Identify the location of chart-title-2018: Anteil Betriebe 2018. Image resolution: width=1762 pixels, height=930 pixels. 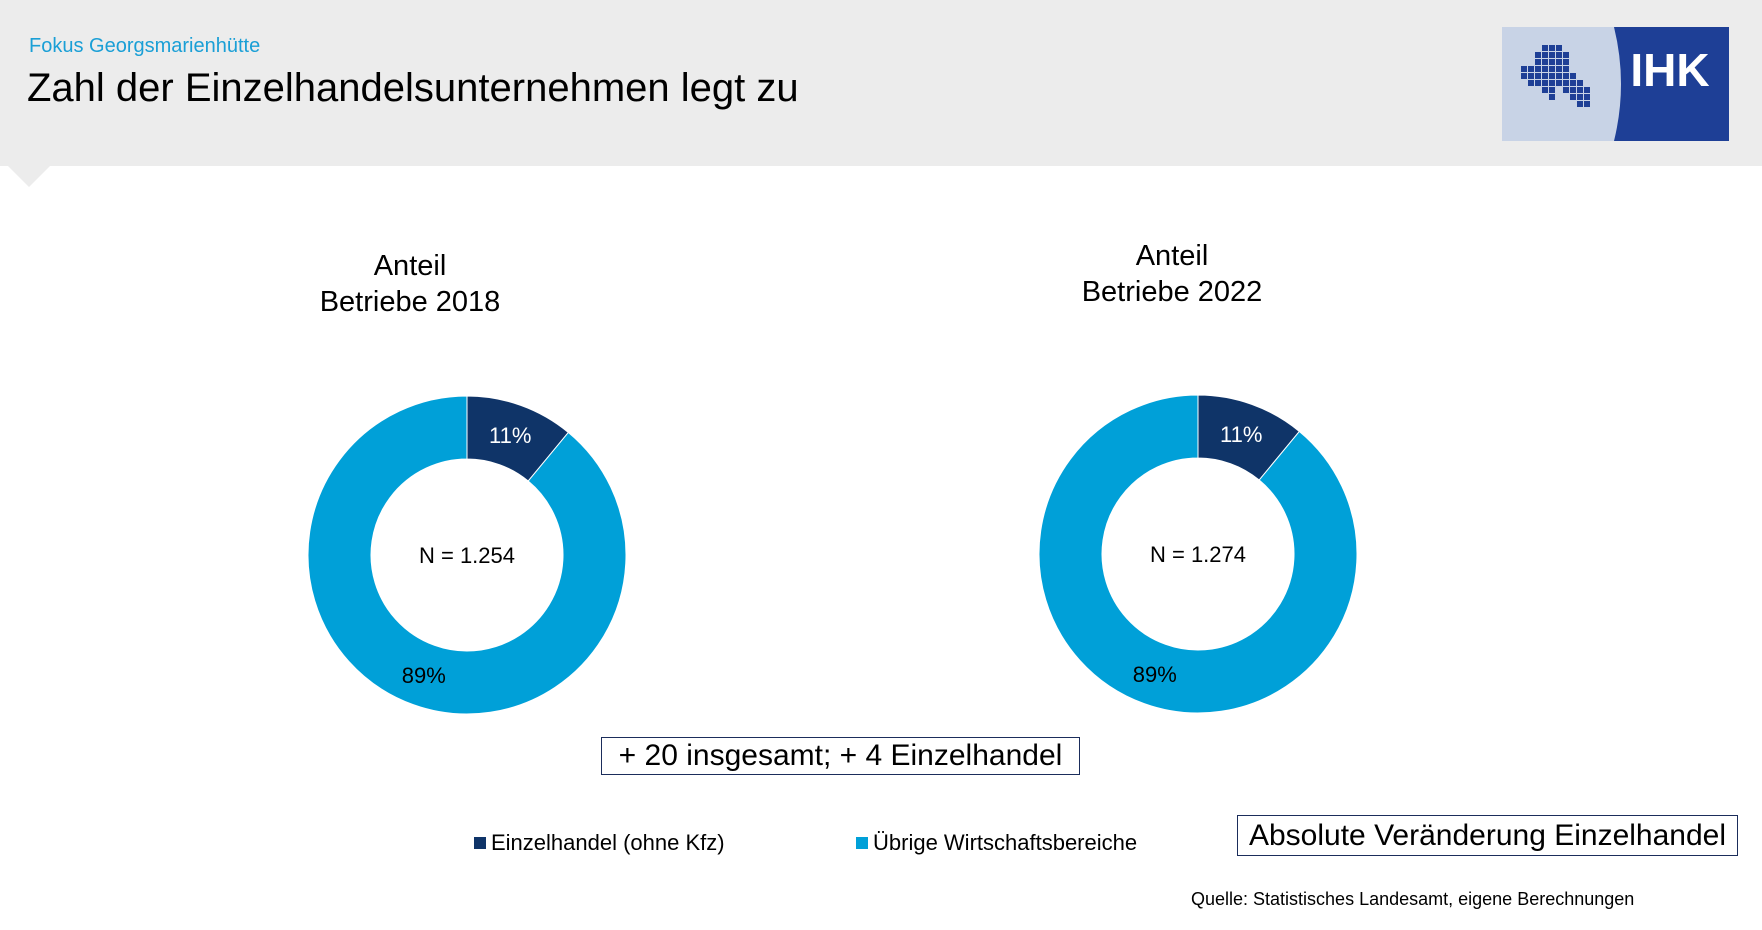
(410, 284).